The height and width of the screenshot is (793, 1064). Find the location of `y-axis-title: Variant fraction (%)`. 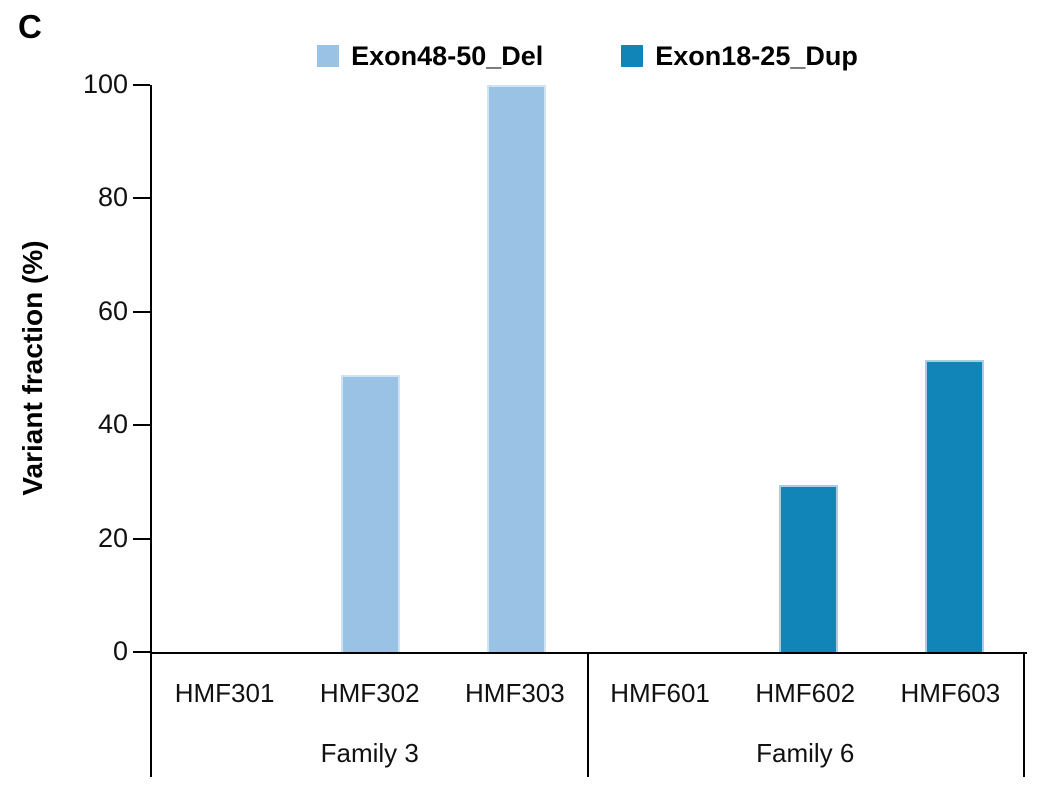

y-axis-title: Variant fraction (%) is located at coordinates (32, 368).